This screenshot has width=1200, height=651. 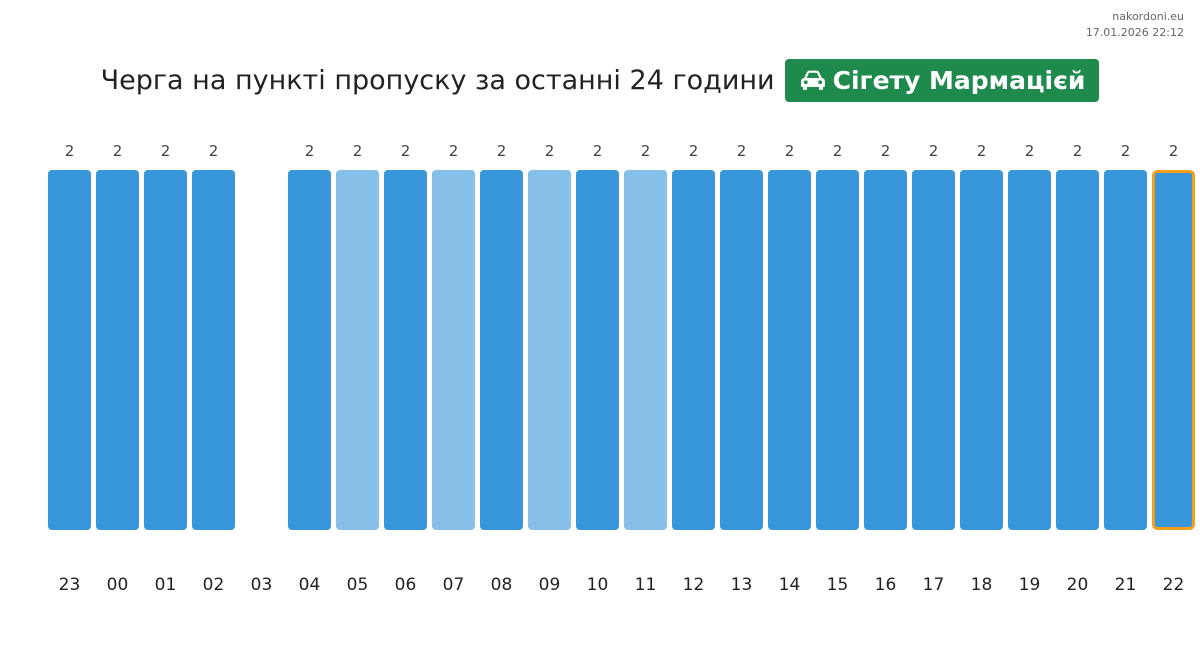 What do you see at coordinates (1030, 151) in the screenshot?
I see `value-label-19: 2` at bounding box center [1030, 151].